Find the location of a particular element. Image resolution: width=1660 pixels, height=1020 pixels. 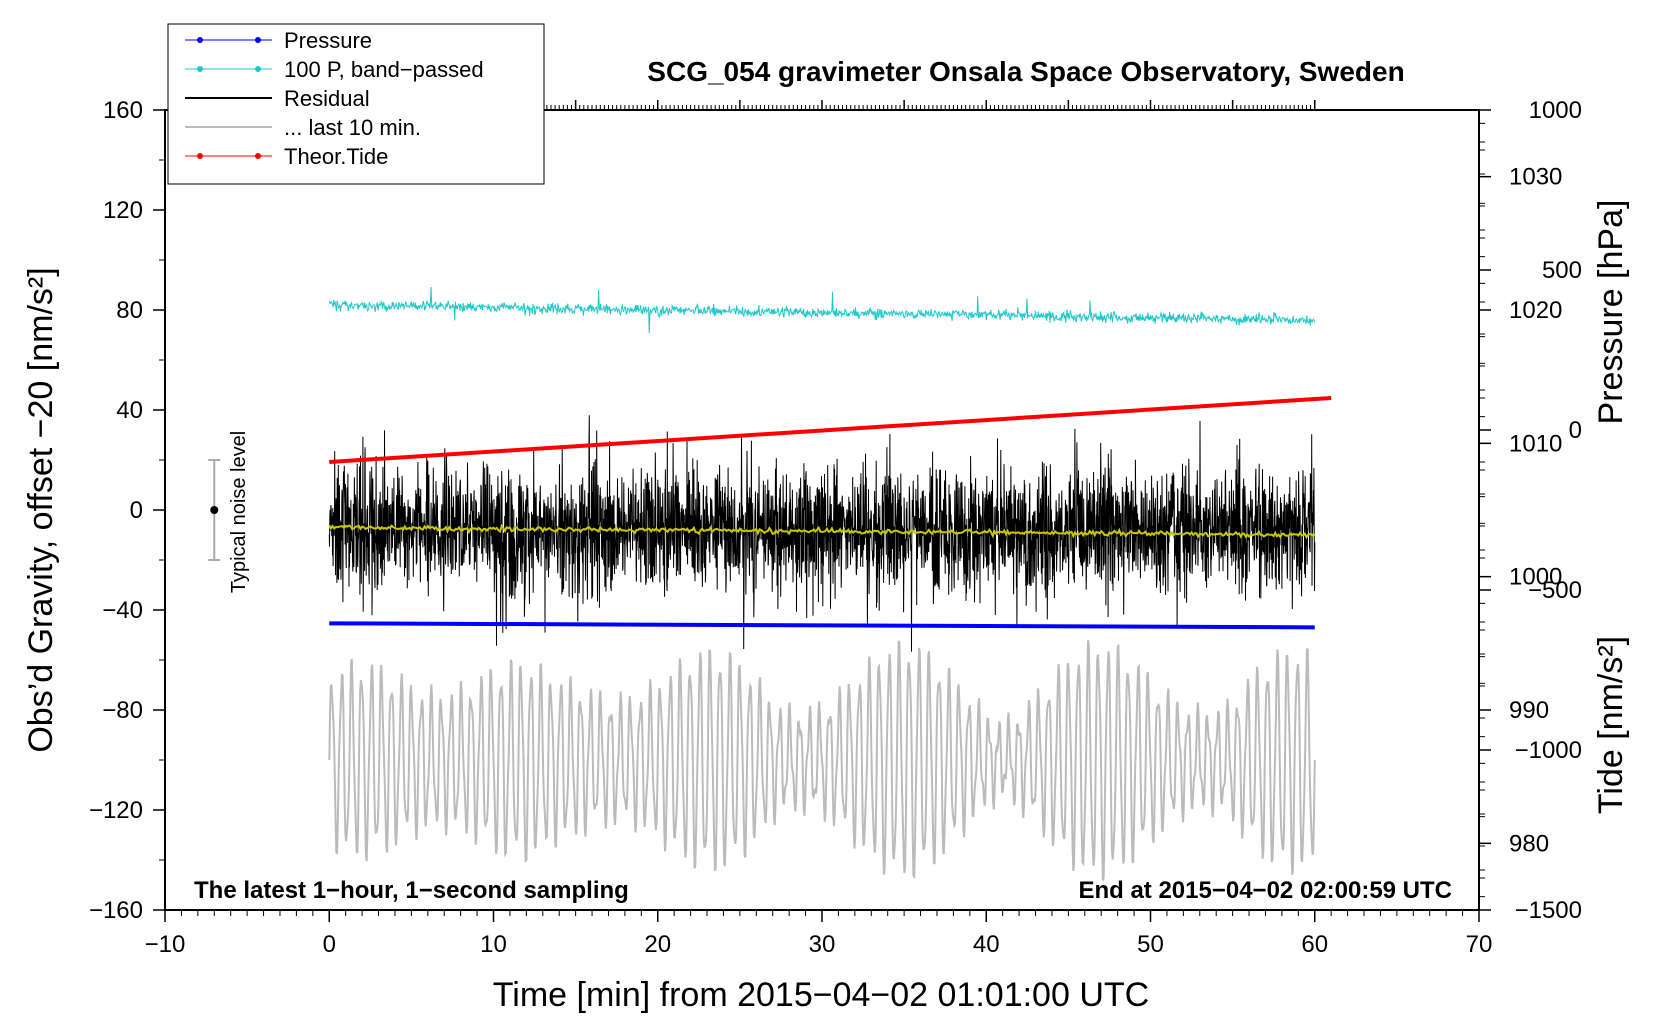

x-tick-label: 50 is located at coordinates (1150, 944).